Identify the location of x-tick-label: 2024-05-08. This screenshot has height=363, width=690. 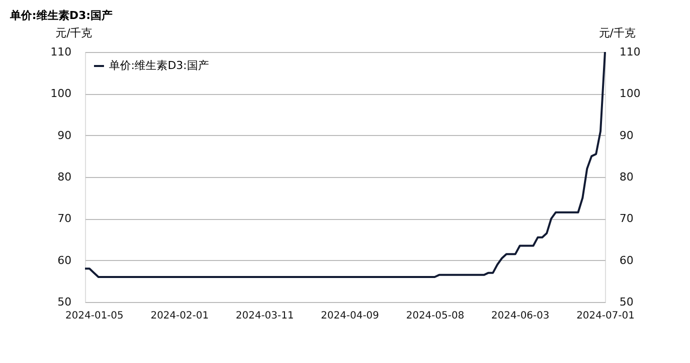
(435, 316).